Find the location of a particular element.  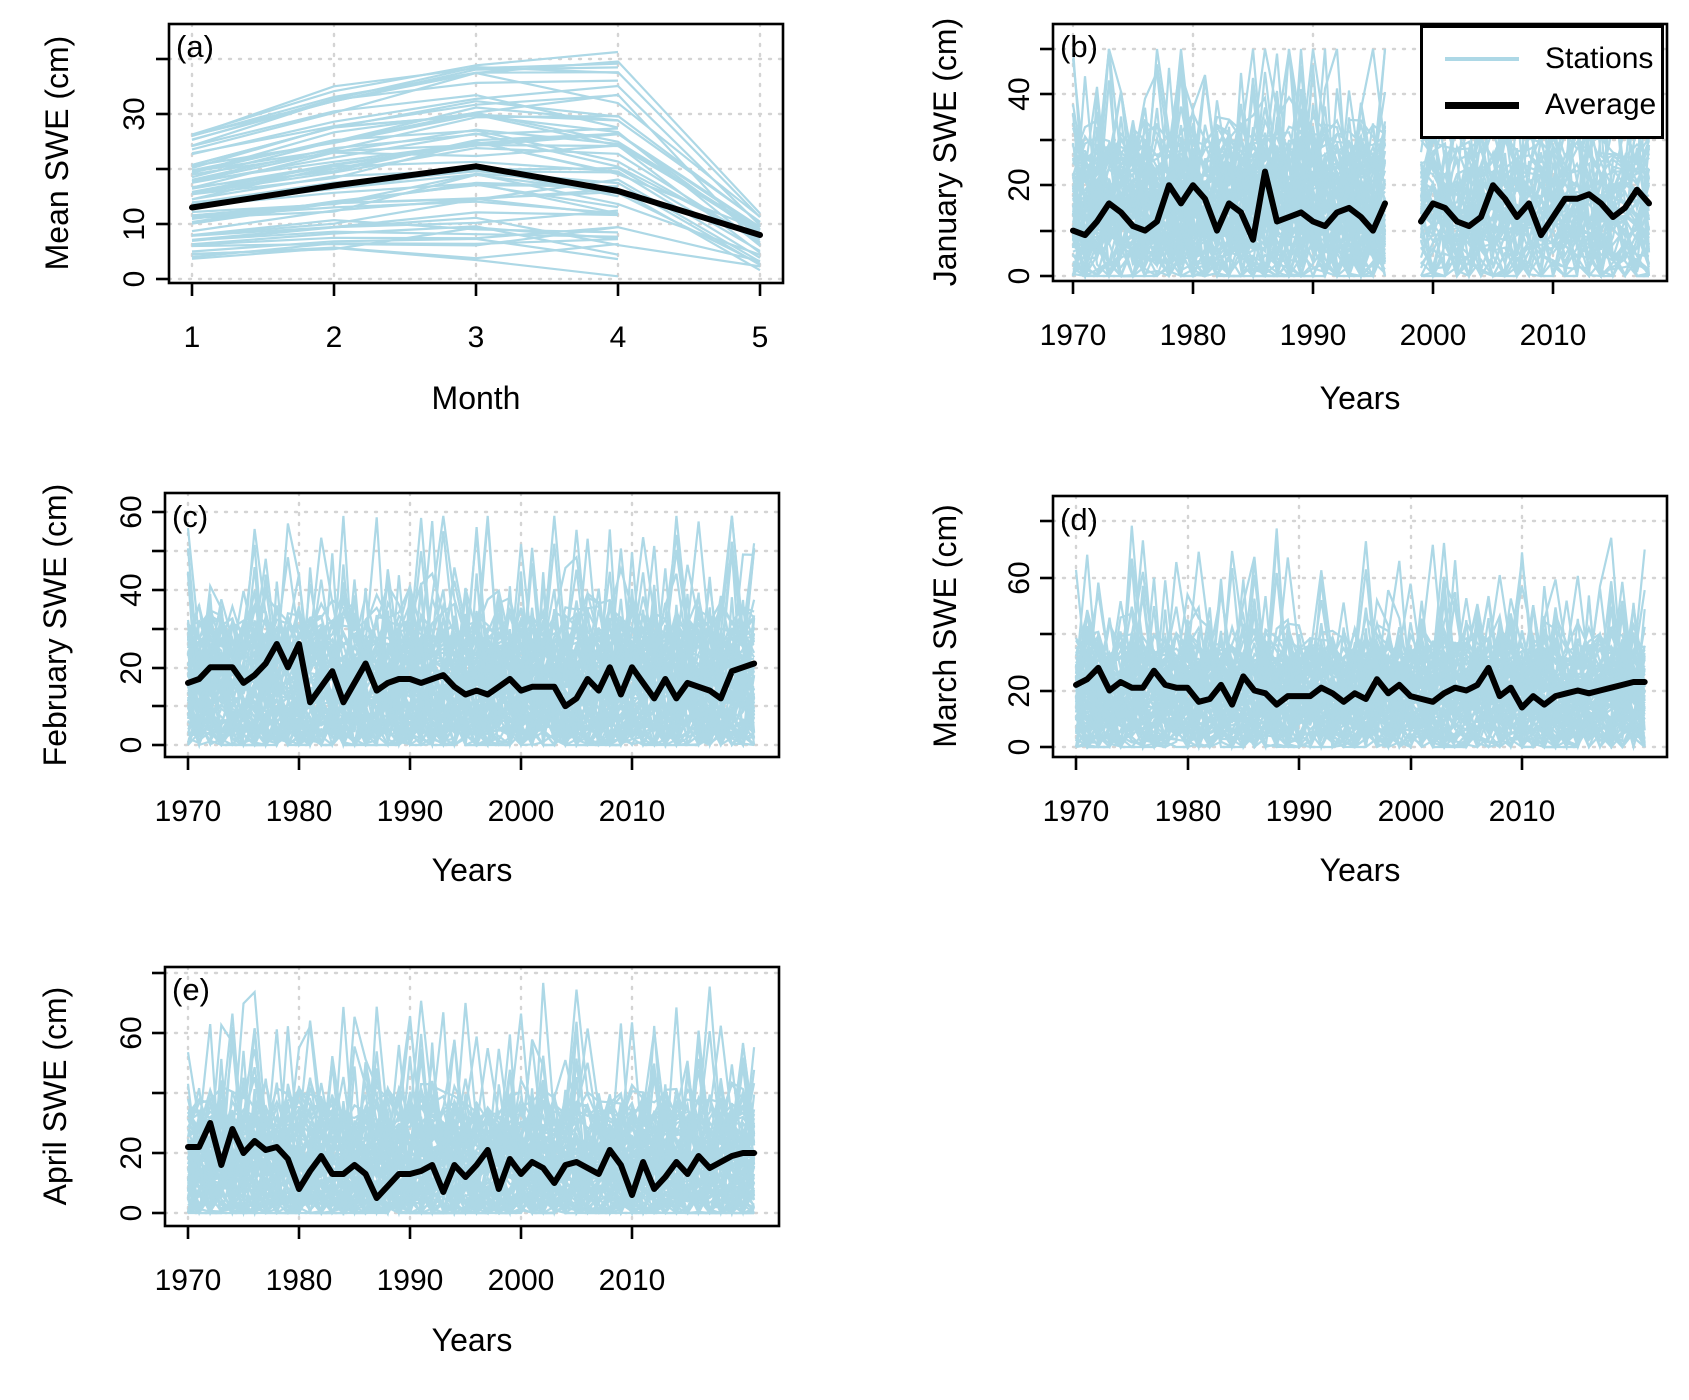

d-xtick-2000: 2000 is located at coordinates (1411, 811).